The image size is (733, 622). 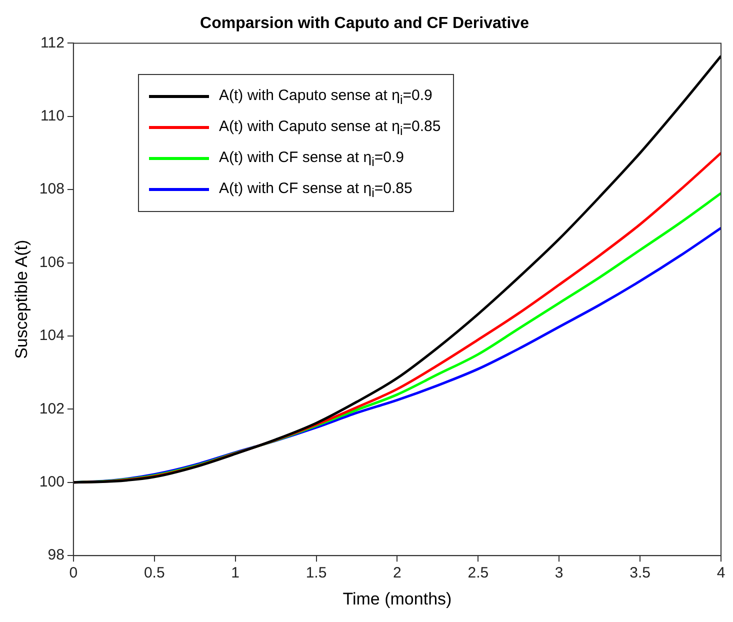 What do you see at coordinates (52, 116) in the screenshot?
I see `y-tick-label: 110` at bounding box center [52, 116].